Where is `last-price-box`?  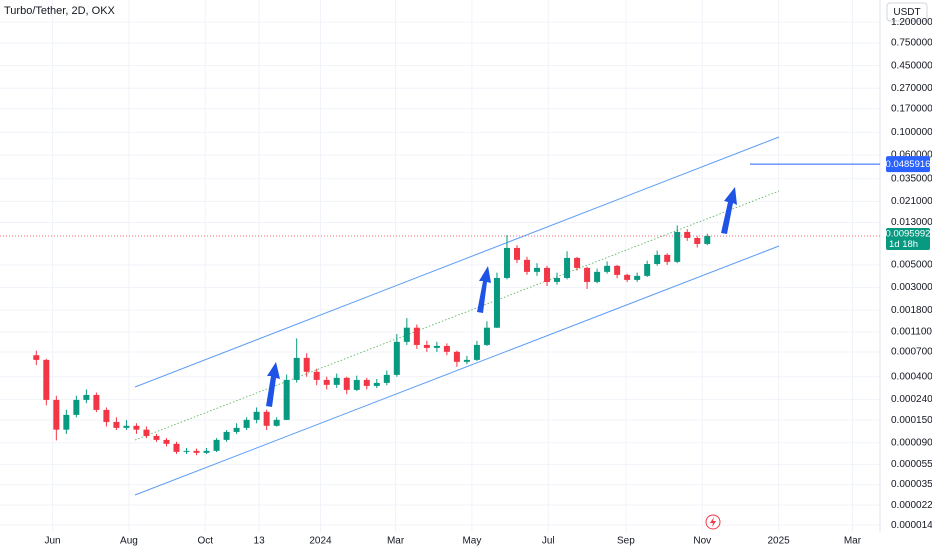 last-price-box is located at coordinates (908, 238).